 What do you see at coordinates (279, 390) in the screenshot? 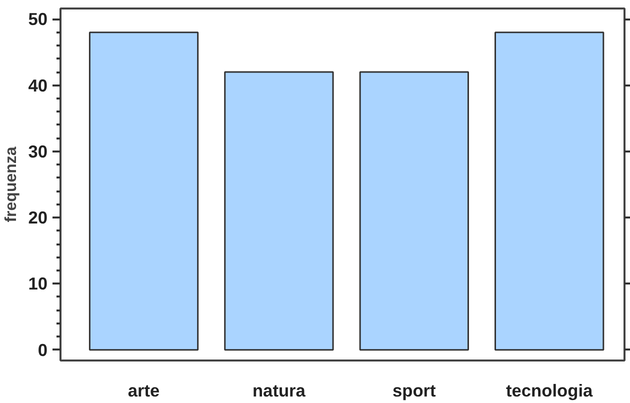
I see `x-tick-label: natura` at bounding box center [279, 390].